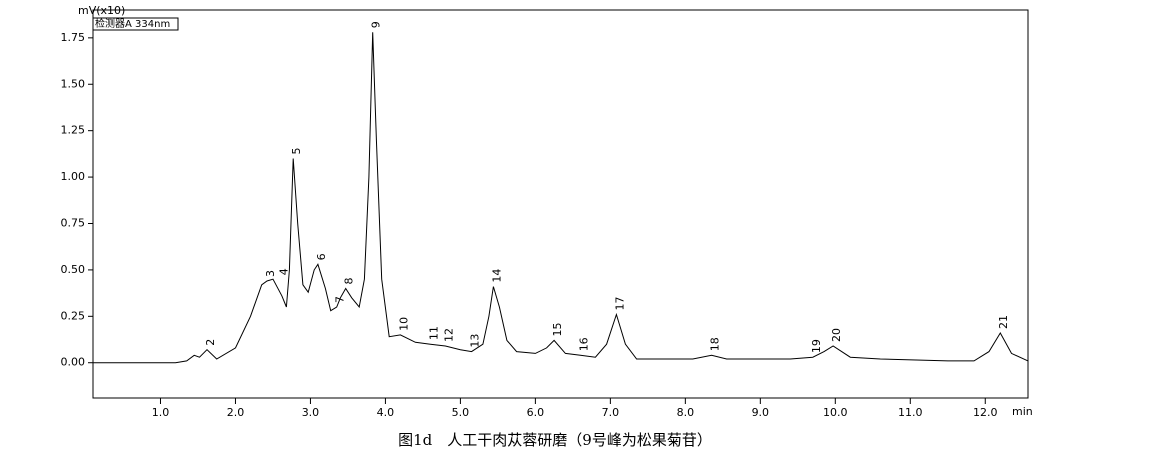  What do you see at coordinates (73, 130) in the screenshot?
I see `y-tick-label: 1.25` at bounding box center [73, 130].